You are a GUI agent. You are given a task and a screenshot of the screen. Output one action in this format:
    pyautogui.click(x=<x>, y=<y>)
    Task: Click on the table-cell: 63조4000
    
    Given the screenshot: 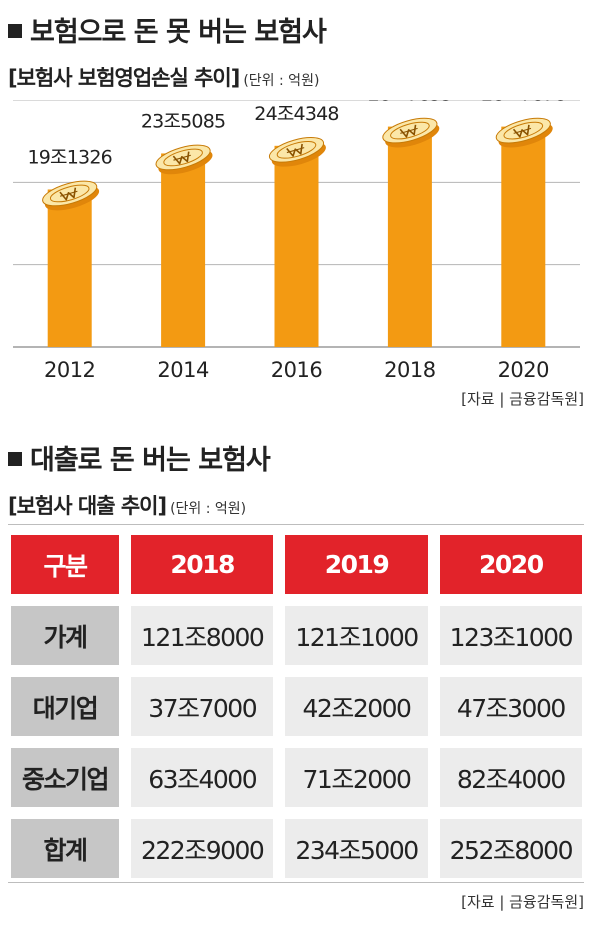 What is the action you would take?
    pyautogui.click(x=202, y=777)
    